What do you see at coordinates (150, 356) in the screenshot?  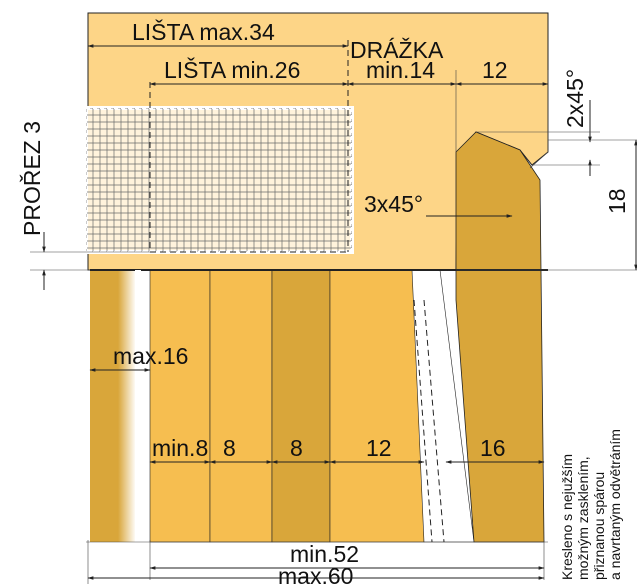 I see `max16-label: max.16` at bounding box center [150, 356].